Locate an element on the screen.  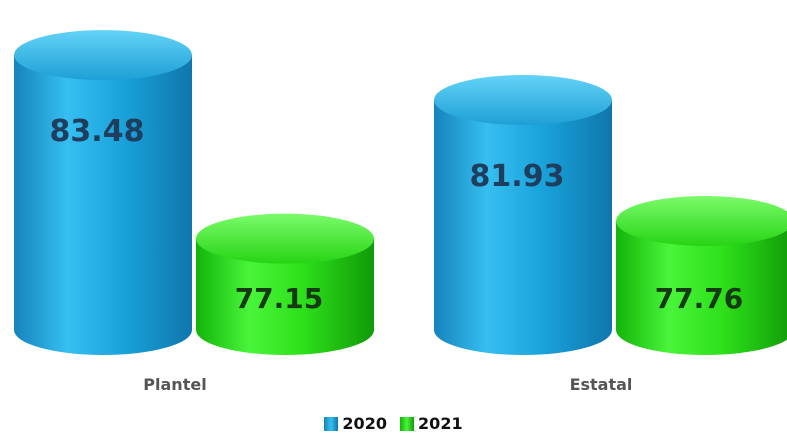
value-label-2020-estatal: 81.93 is located at coordinates (517, 176).